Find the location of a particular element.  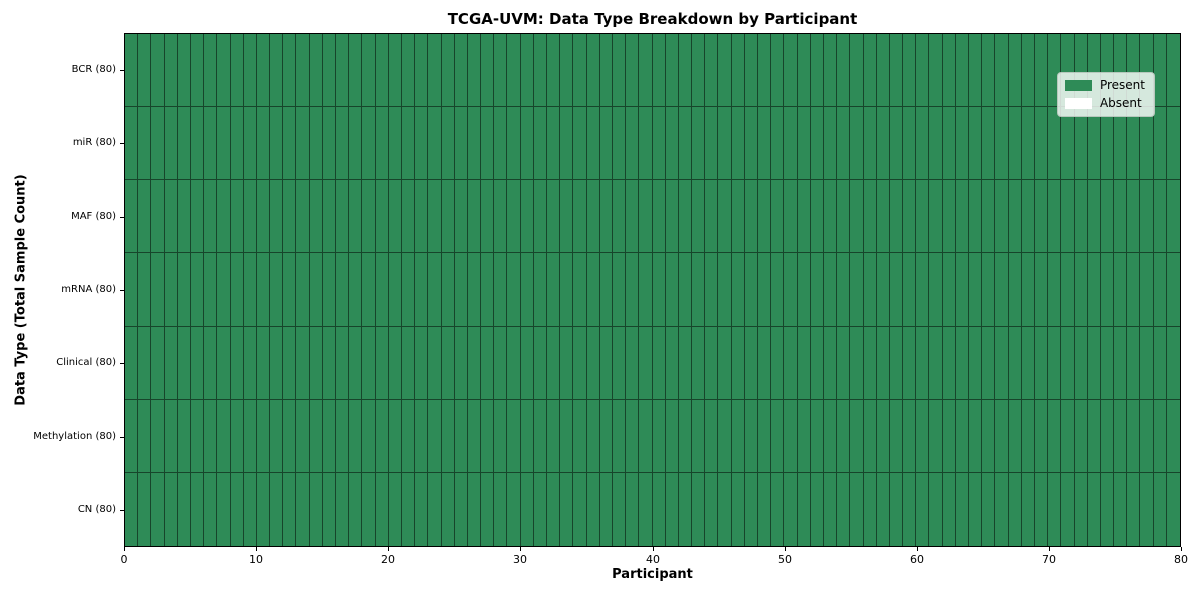

legend-swatch-present is located at coordinates (1078, 85).